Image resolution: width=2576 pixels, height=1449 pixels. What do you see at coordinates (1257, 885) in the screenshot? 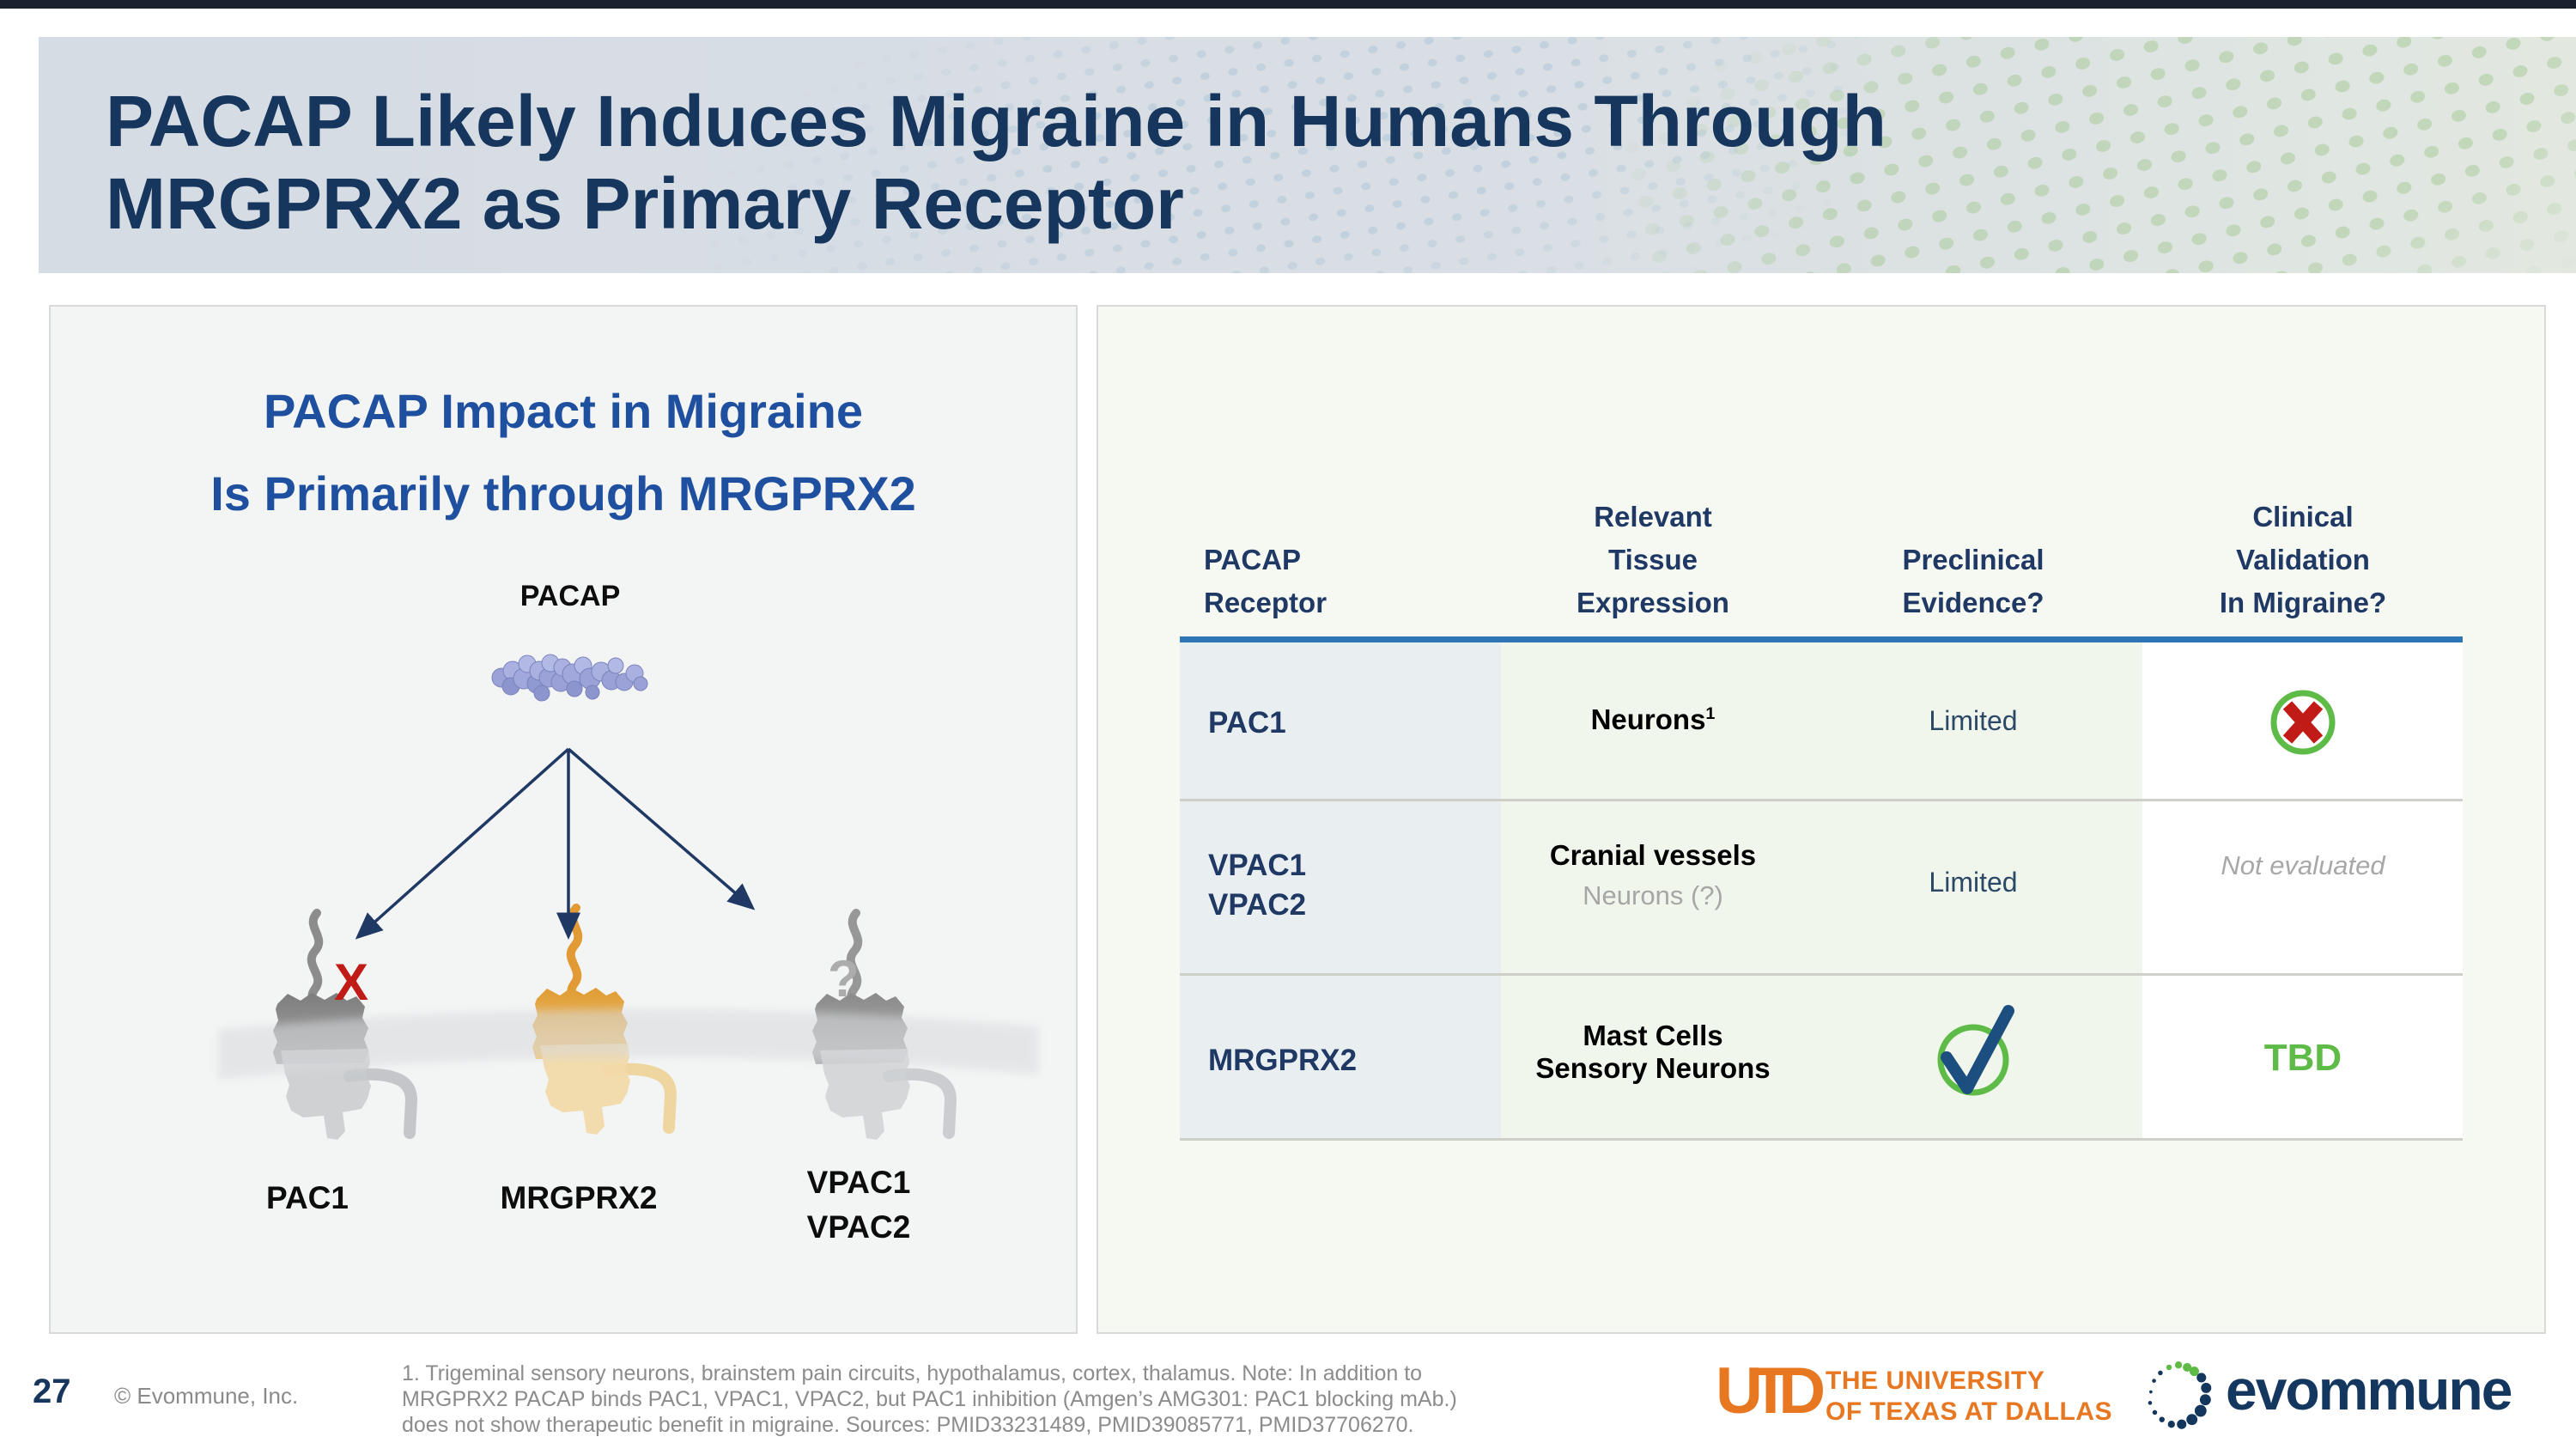
I see `row2-receptor: VPAC1 VPAC2` at bounding box center [1257, 885].